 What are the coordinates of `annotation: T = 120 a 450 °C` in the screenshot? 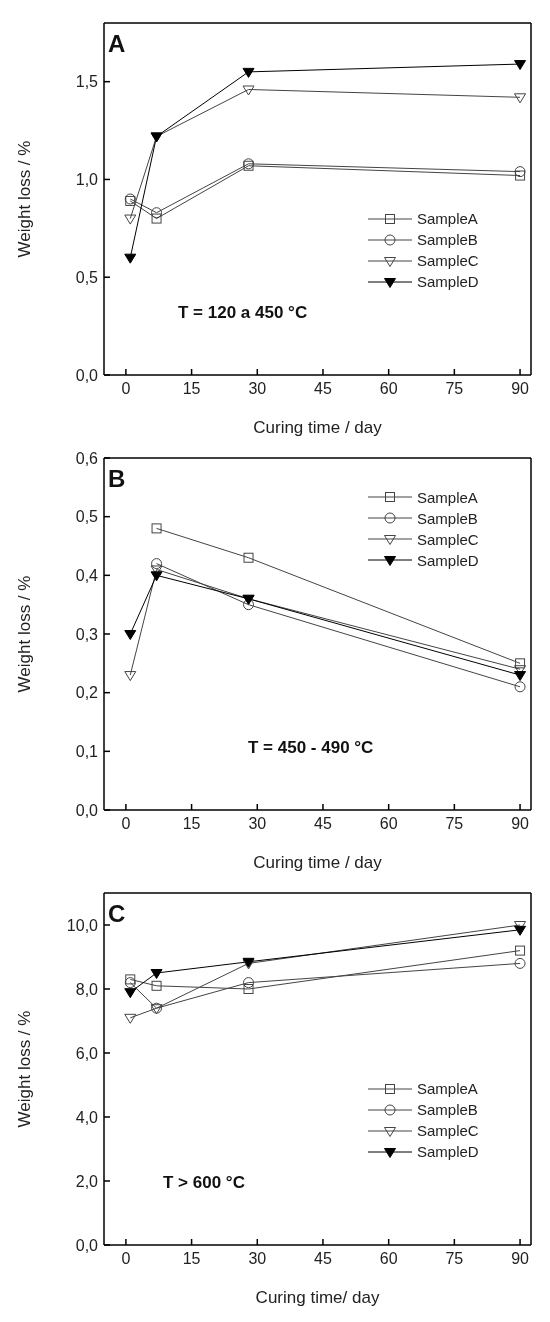 It's located at (243, 313).